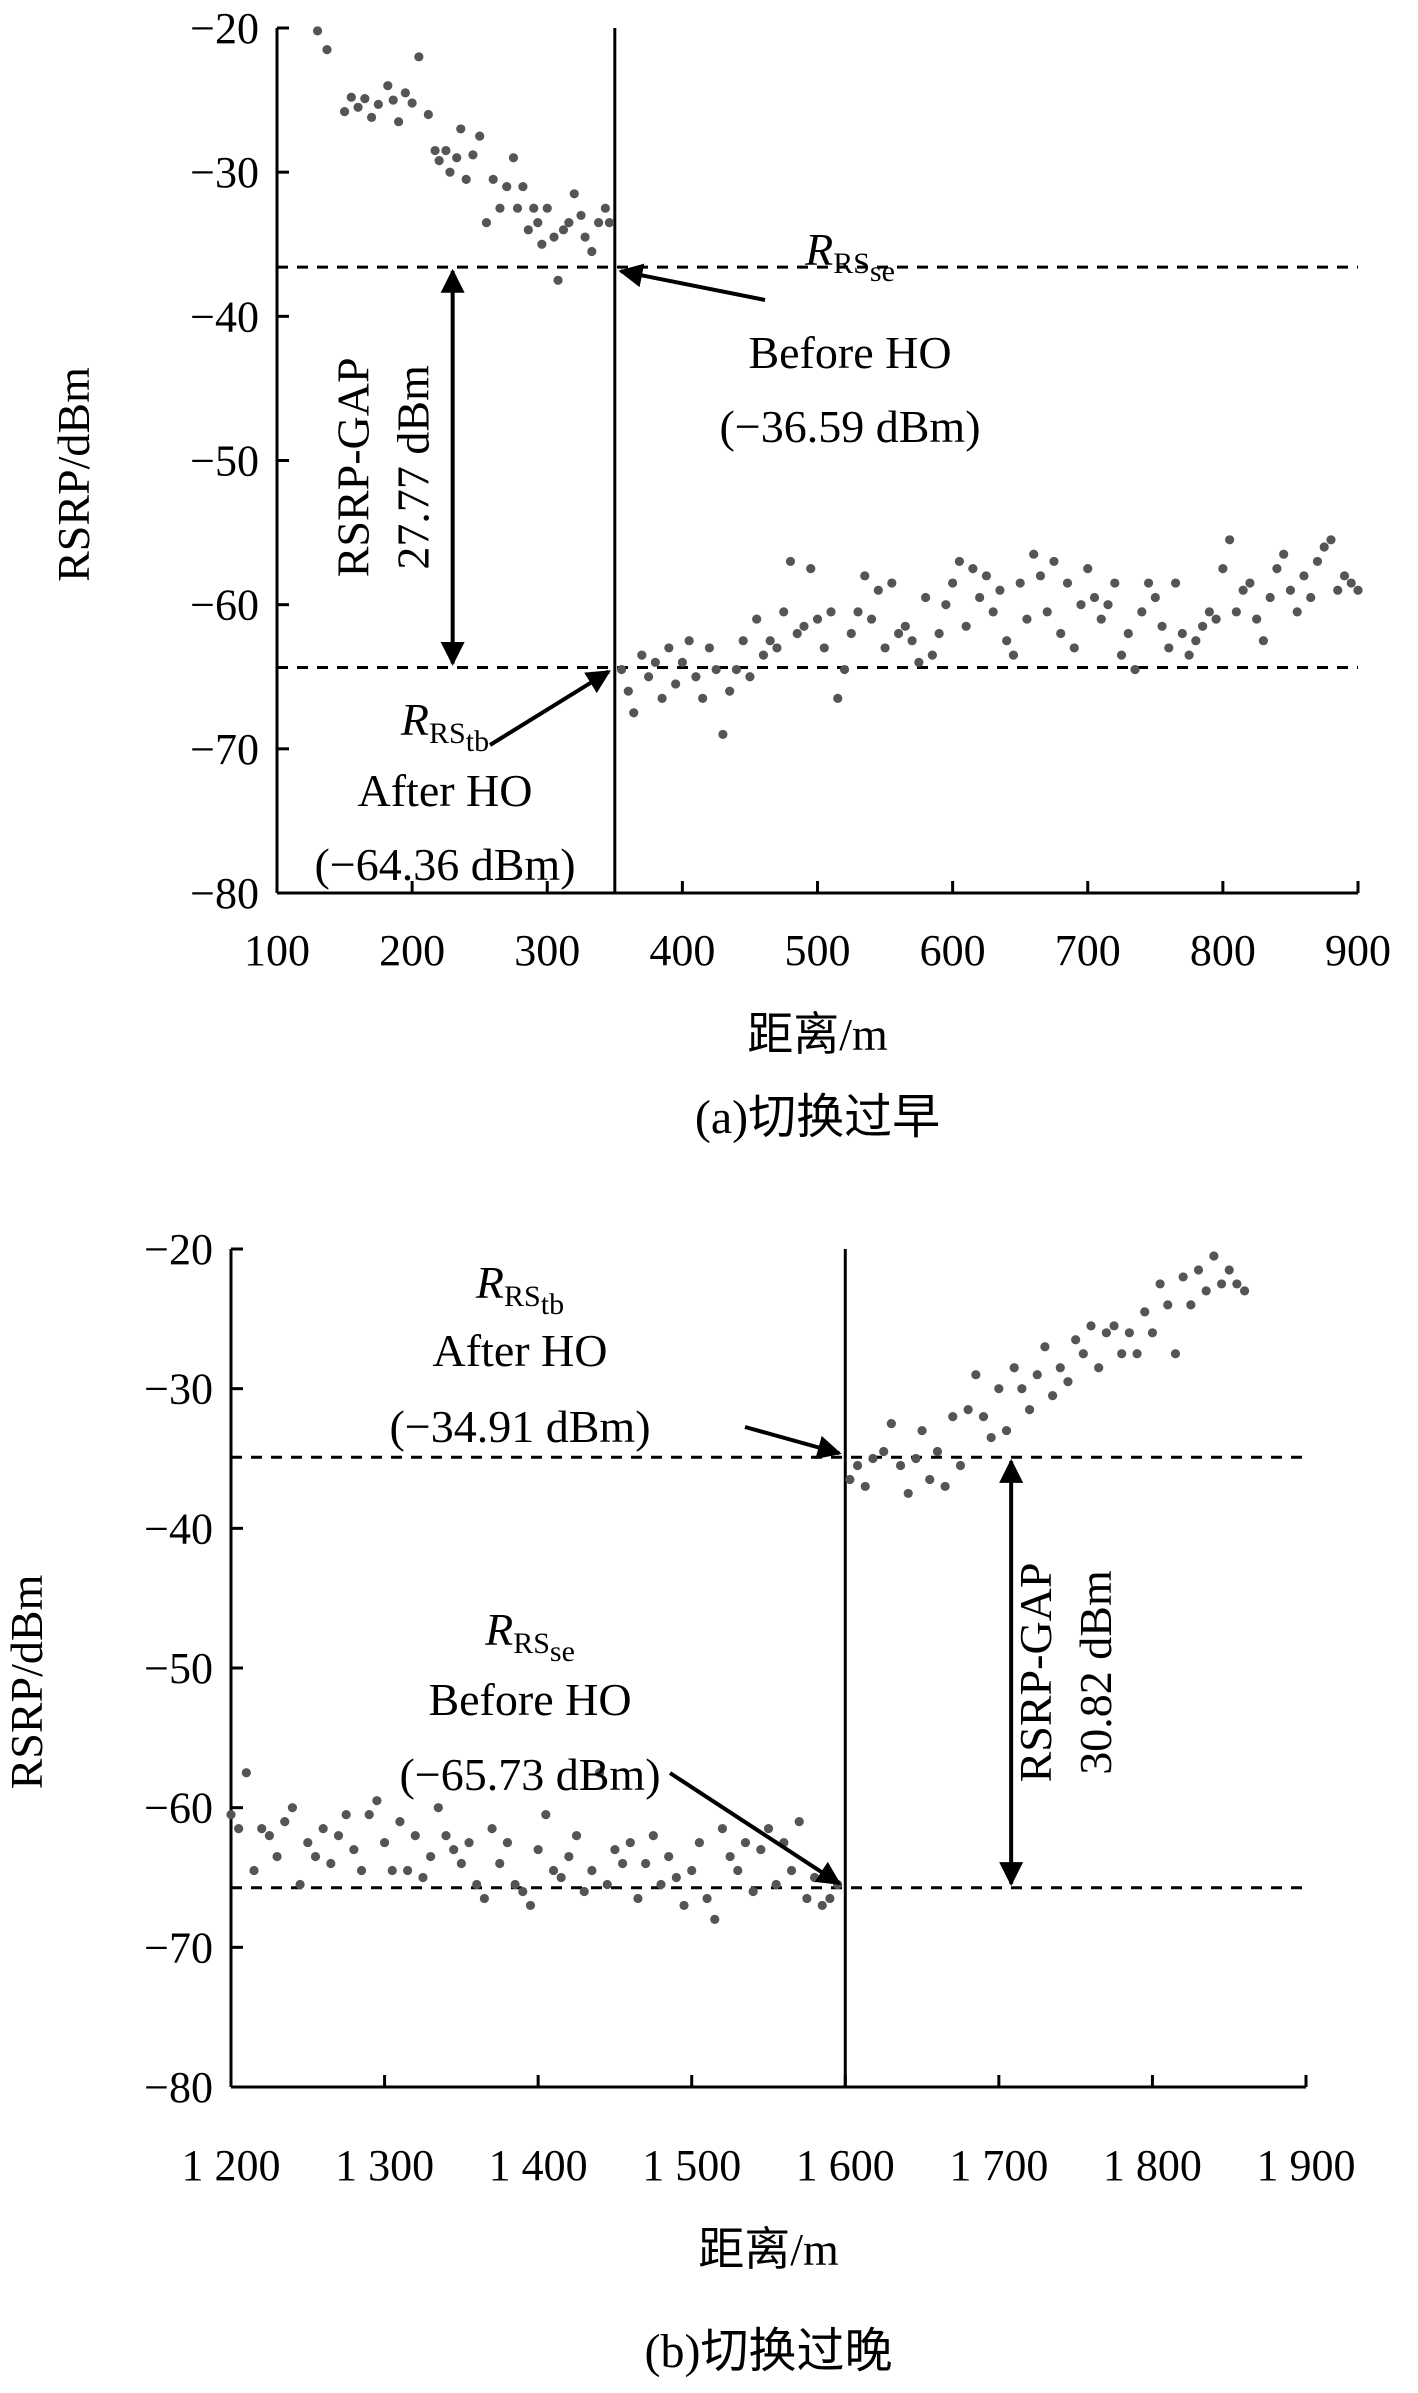  I want to click on rsrp-gap-label: RSRP-GAP, so click(353, 467).